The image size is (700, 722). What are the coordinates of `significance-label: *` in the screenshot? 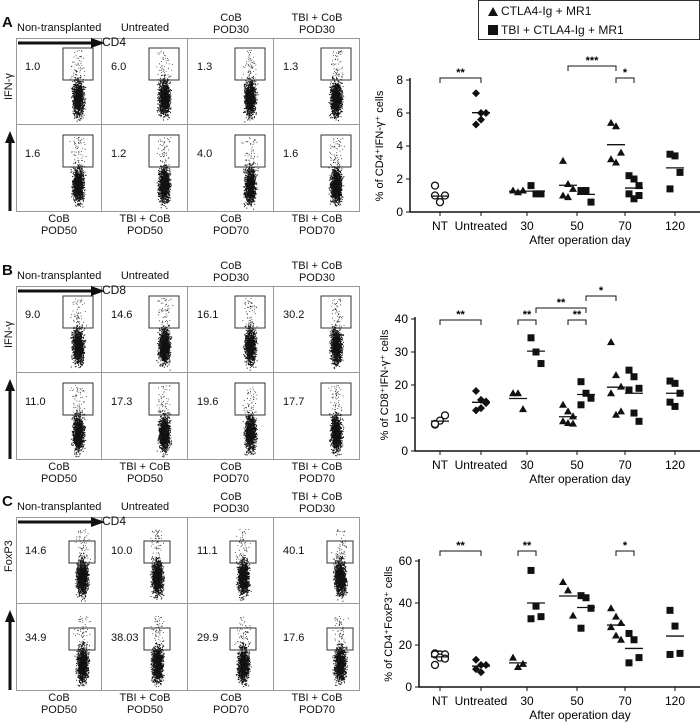 It's located at (625, 73).